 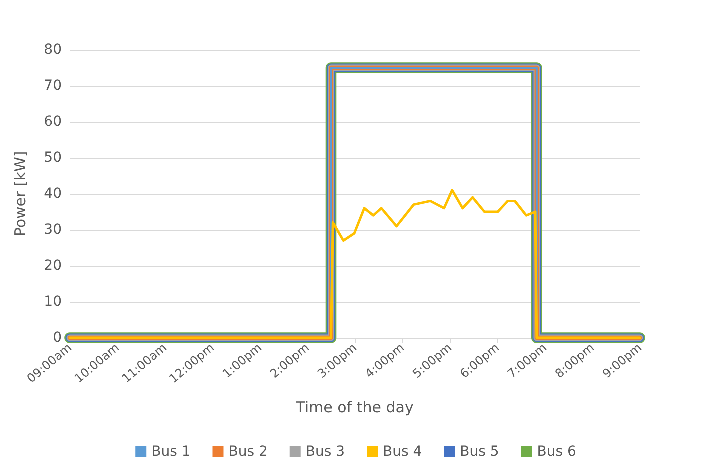 What do you see at coordinates (354, 407) in the screenshot?
I see `x-axis-title: Time of the day` at bounding box center [354, 407].